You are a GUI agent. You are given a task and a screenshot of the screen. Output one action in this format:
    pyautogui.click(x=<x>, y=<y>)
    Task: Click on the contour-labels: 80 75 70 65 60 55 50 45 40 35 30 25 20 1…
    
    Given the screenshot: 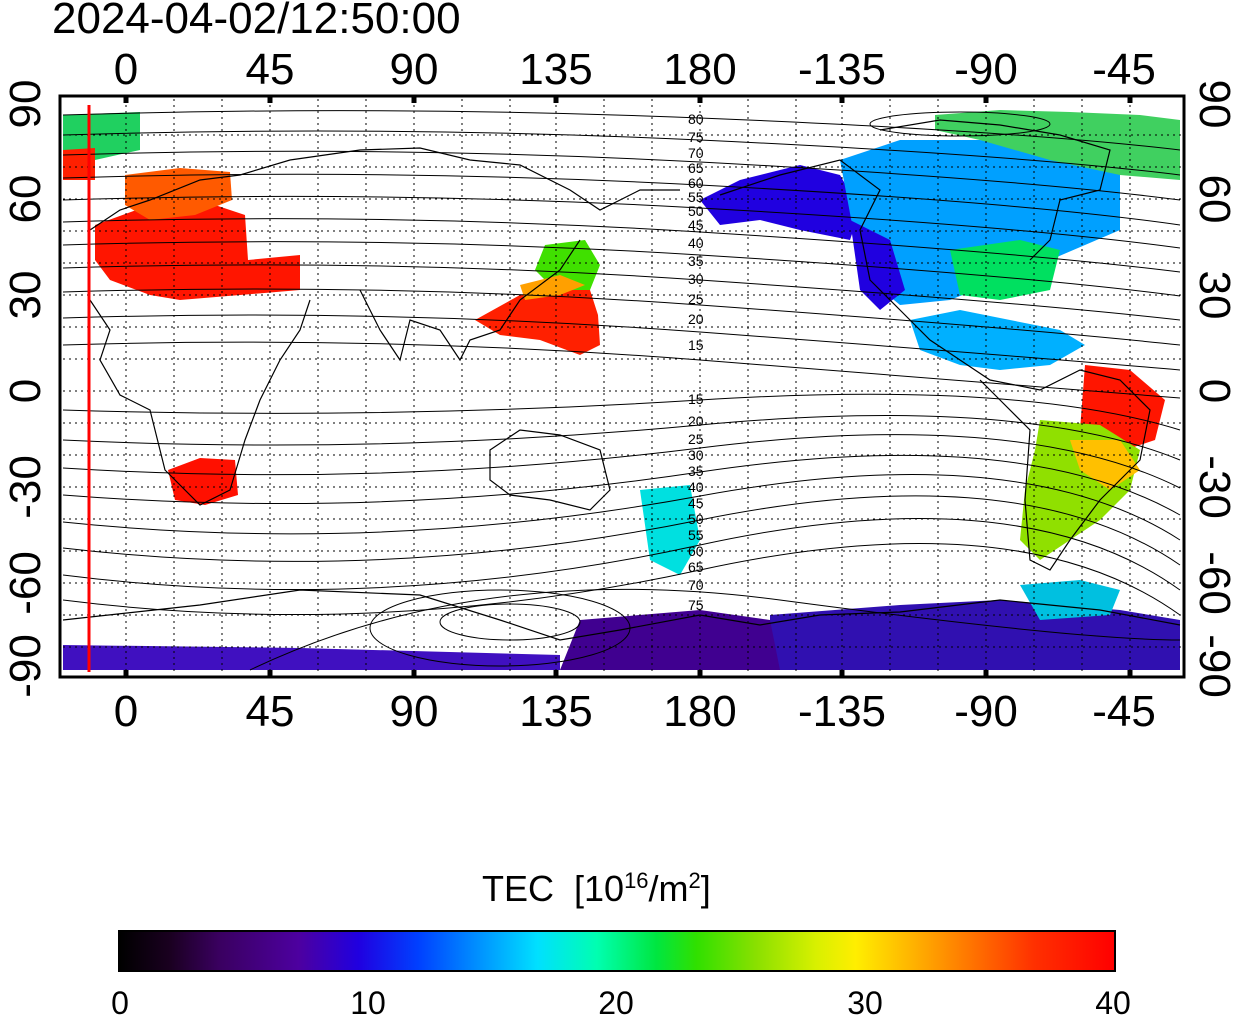 What is the action you would take?
    pyautogui.click(x=696, y=362)
    